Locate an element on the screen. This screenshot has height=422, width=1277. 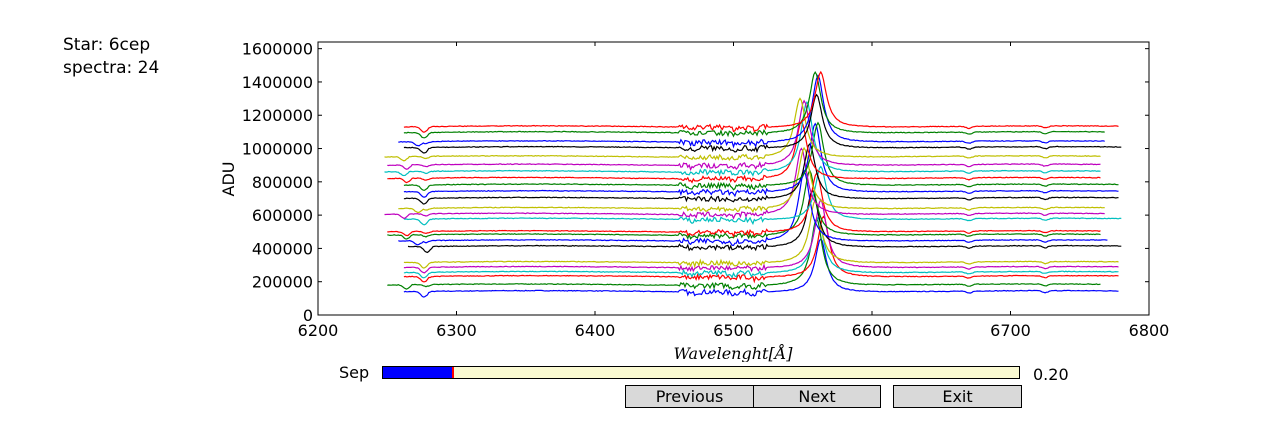
next-button: Next is located at coordinates (817, 396).